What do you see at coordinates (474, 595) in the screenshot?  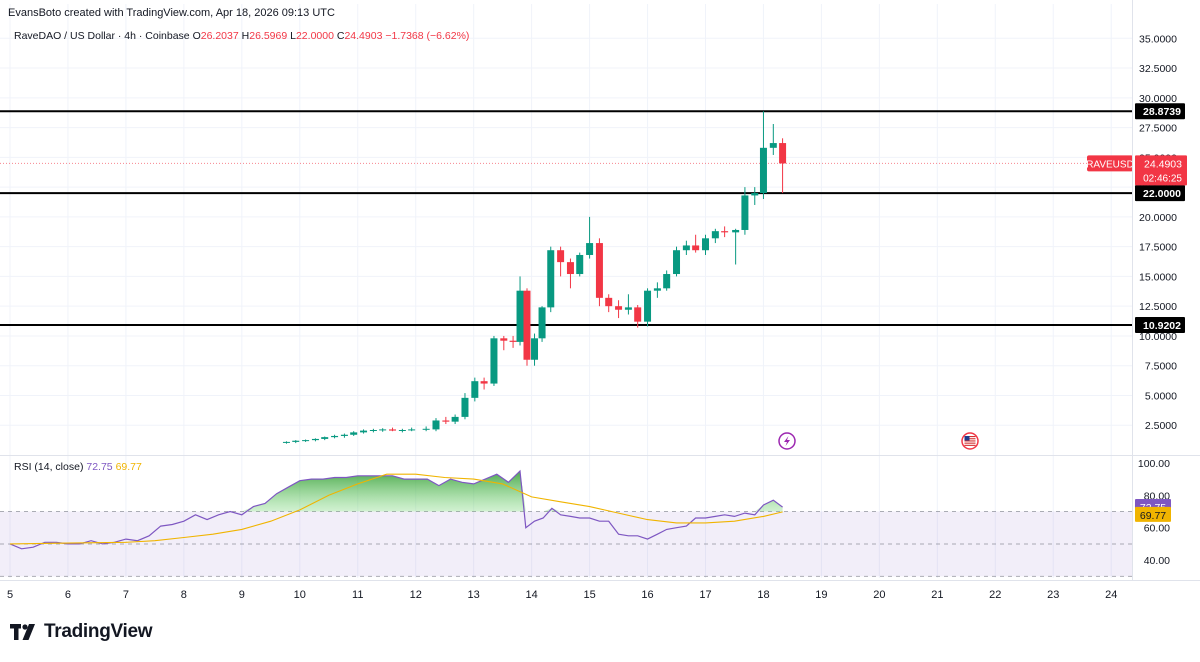 I see `time-tick-label: 13` at bounding box center [474, 595].